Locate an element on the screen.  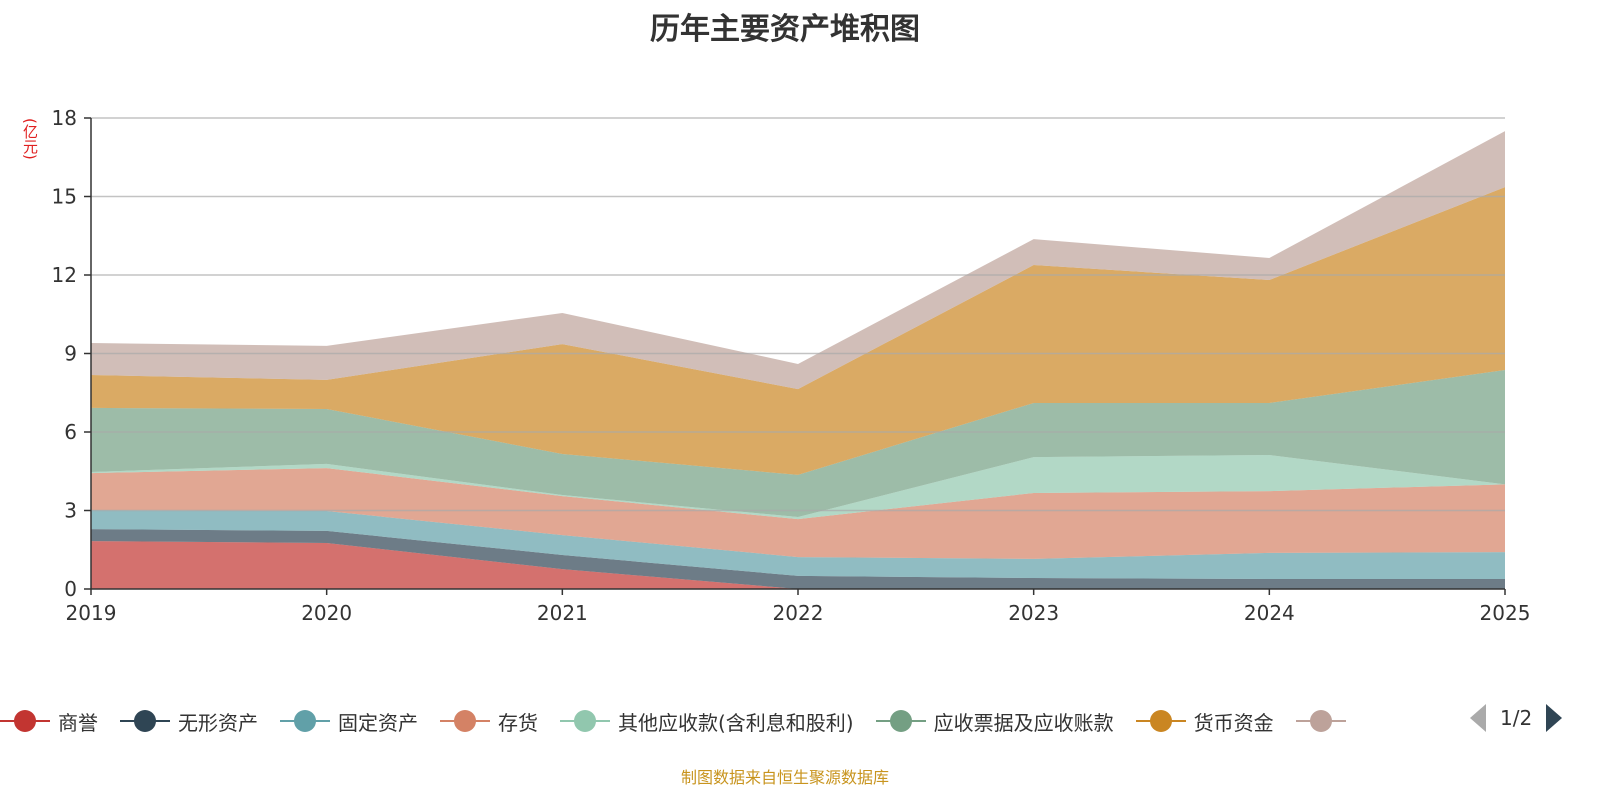
legend: 商誉 无形资产 固定资产 存货 其他应收款(含利息和股利) 应收票据及应收账款 货币资金 is located at coordinates (726, 721).